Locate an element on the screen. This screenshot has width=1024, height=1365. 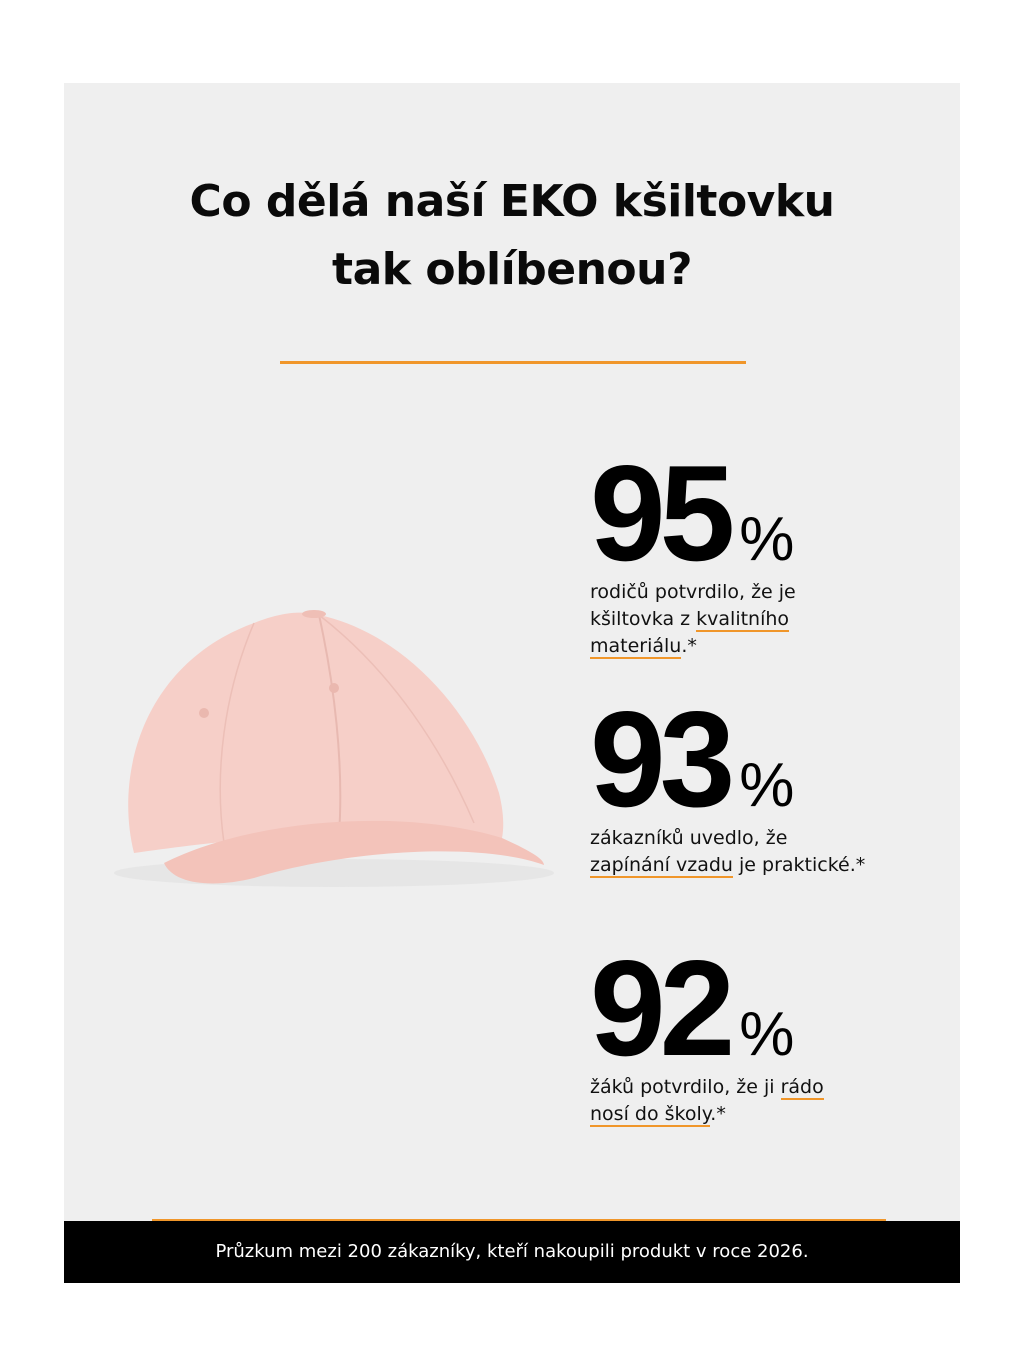
highlighted-text: kvalitního is located at coordinates (743, 620).